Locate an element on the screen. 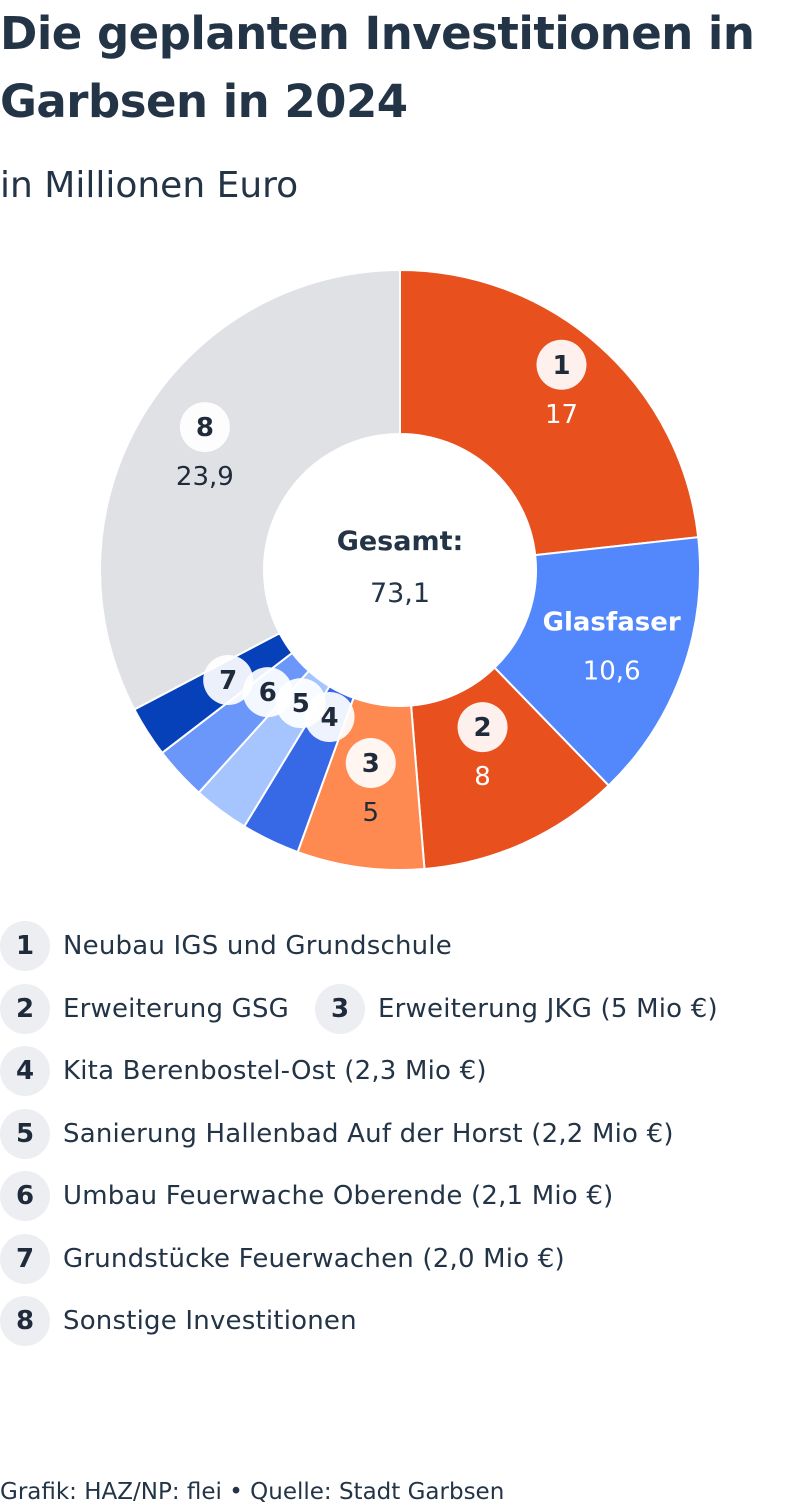 This screenshot has height=1510, width=800. legend-label: Umbau Feuerwache Oberende (2,1 Mio €) is located at coordinates (338, 1196).